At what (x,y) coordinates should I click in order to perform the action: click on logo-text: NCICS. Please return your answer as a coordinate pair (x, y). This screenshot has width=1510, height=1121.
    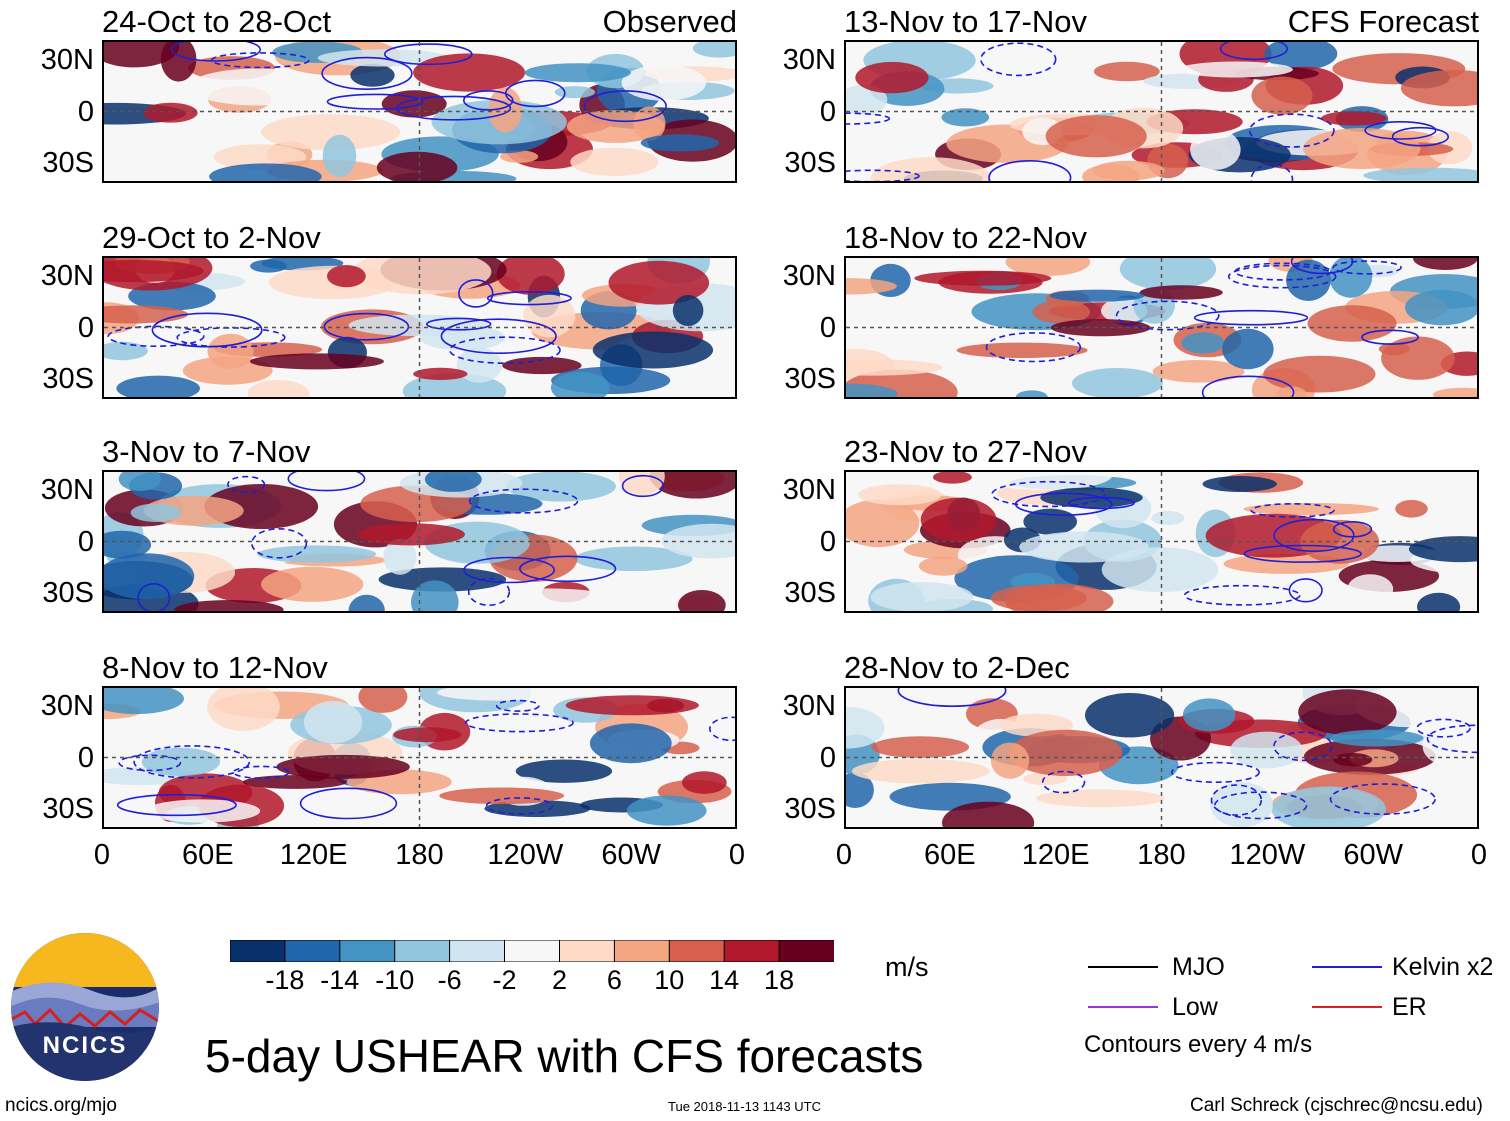
    Looking at the image, I should click on (85, 1045).